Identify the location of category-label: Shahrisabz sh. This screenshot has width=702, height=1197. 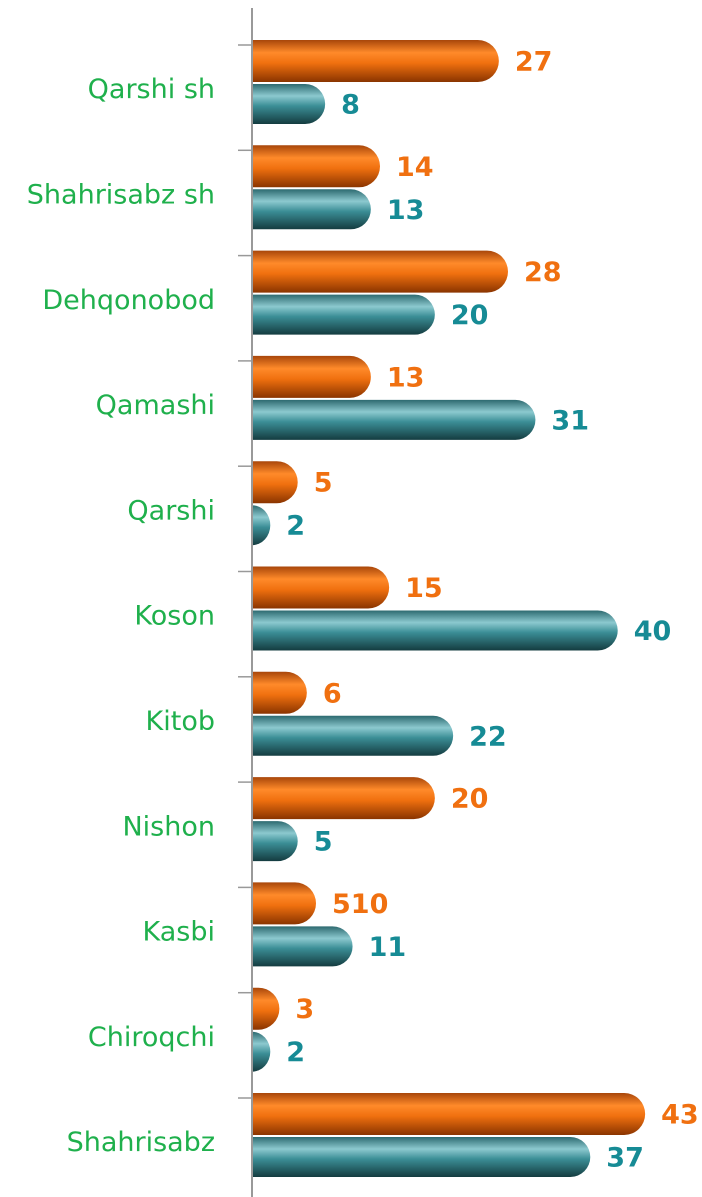
(121, 194).